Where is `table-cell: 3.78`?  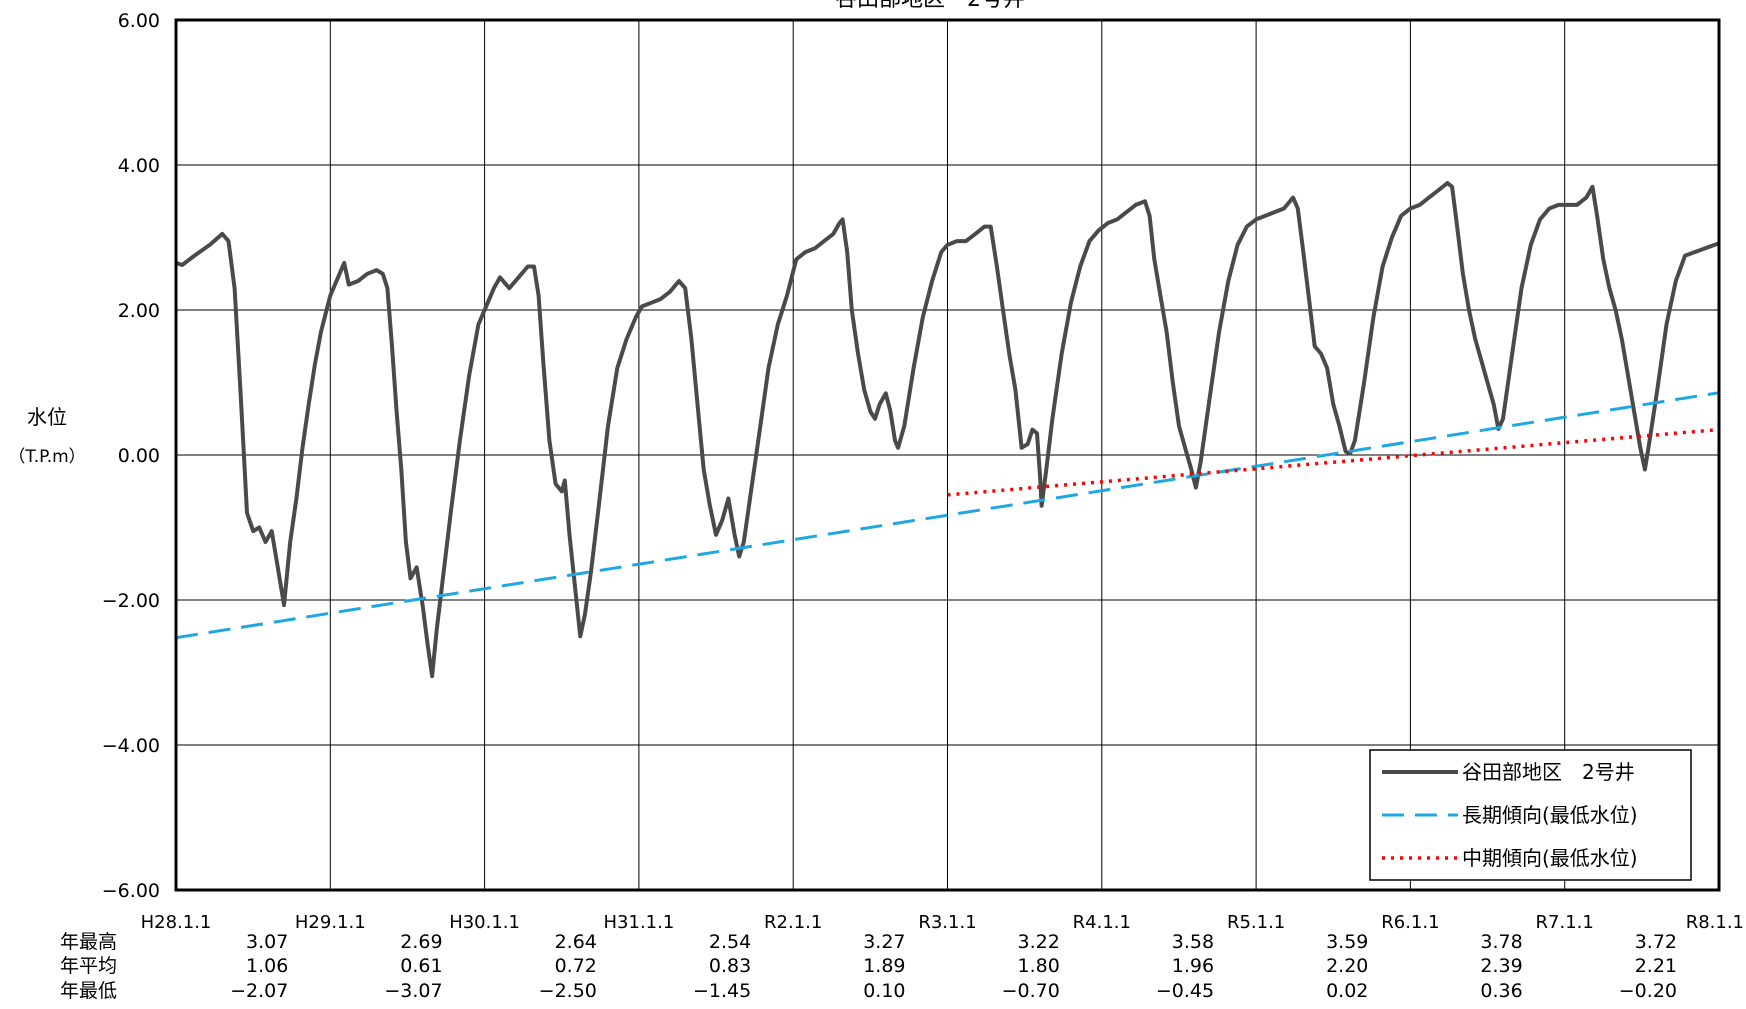
table-cell: 3.78 is located at coordinates (1501, 942).